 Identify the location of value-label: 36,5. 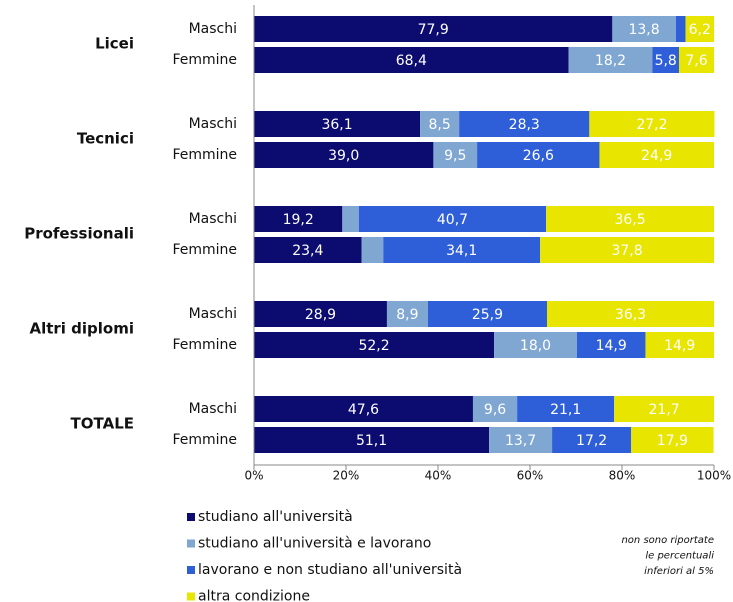
(629, 220).